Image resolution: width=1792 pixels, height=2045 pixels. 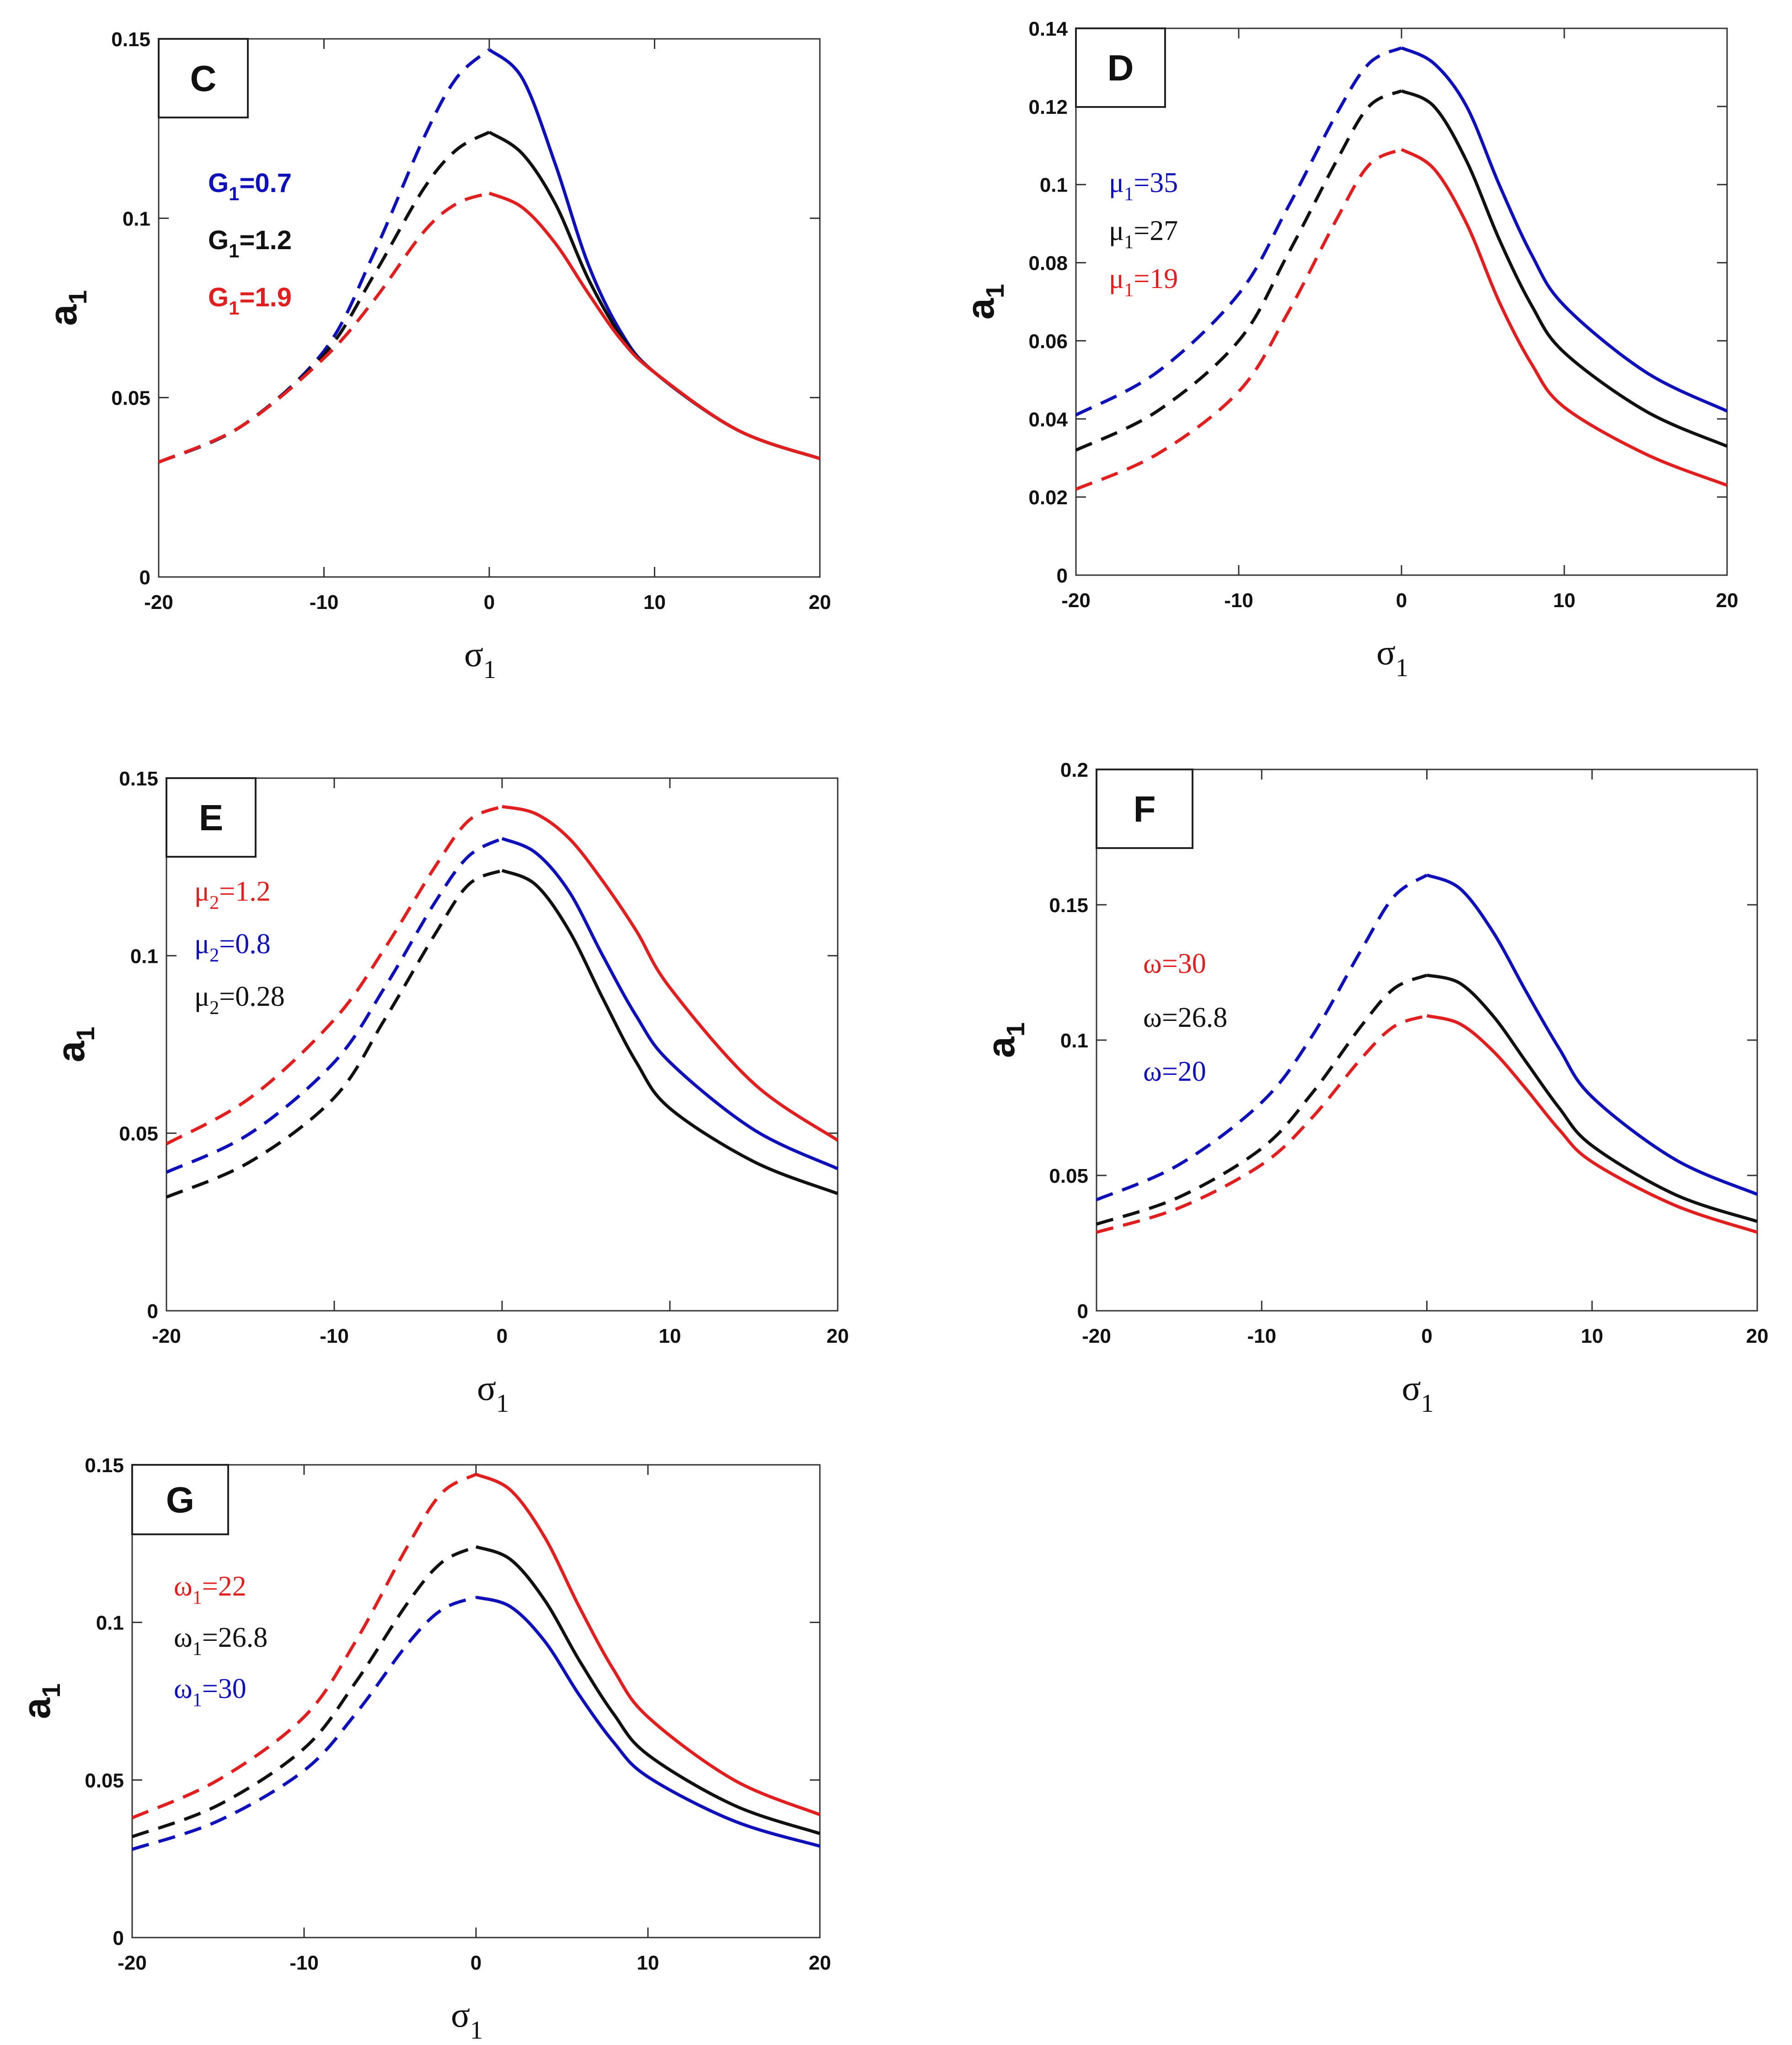 I want to click on legend-entry: ω1=22, so click(x=210, y=1589).